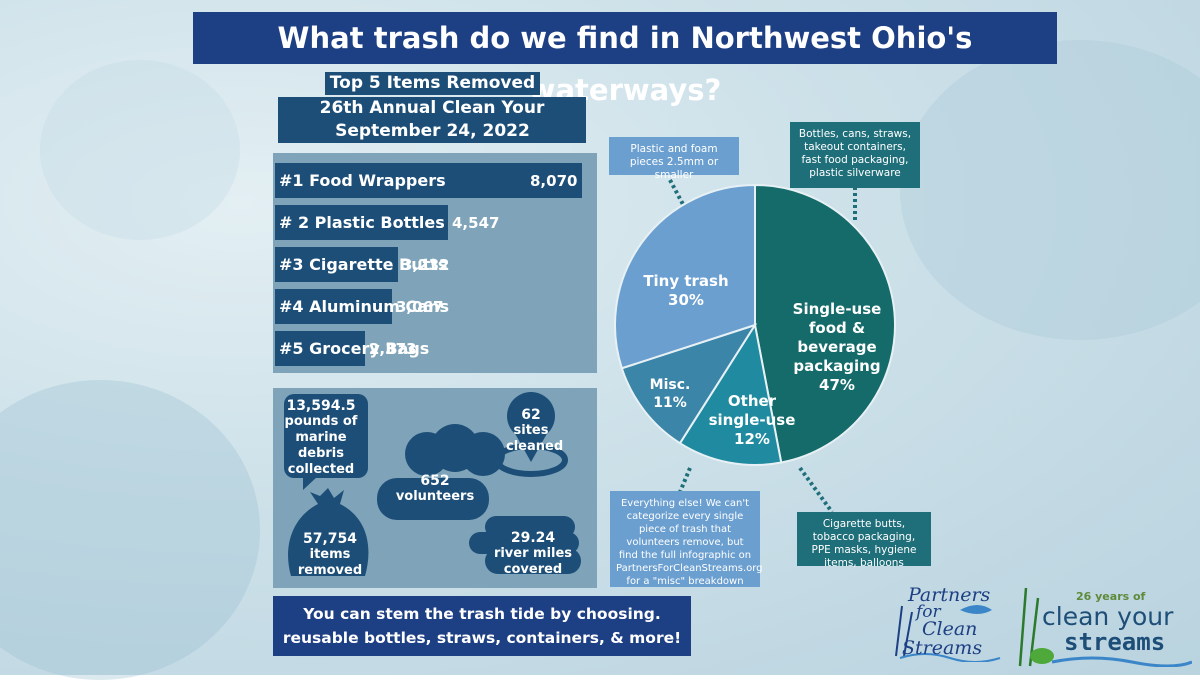  What do you see at coordinates (949, 595) in the screenshot?
I see `partners-word: Partners` at bounding box center [949, 595].